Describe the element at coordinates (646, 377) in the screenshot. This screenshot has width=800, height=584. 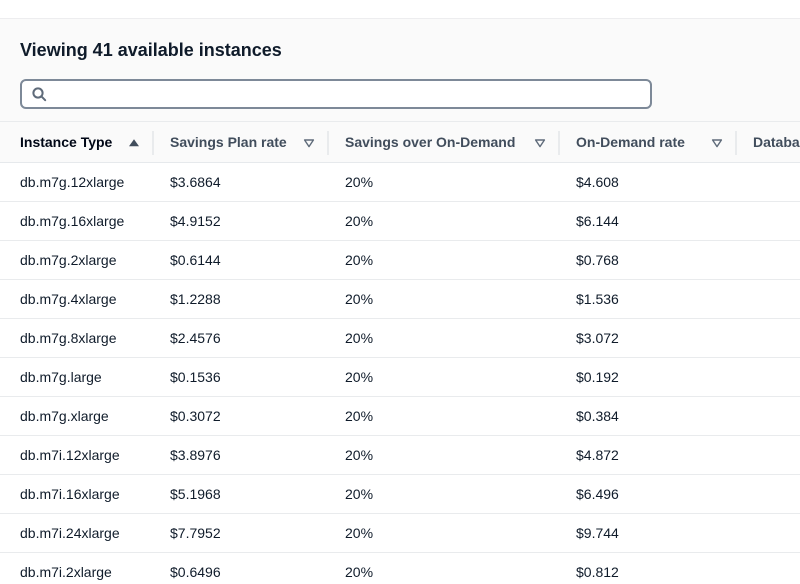
I see `cell-on-demand-rate: $0.192` at that location.